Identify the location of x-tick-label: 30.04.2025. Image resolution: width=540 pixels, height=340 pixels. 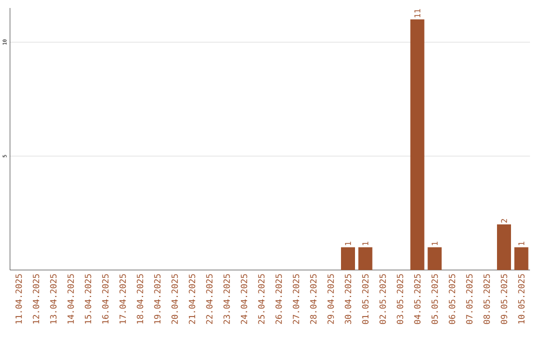
(348, 299).